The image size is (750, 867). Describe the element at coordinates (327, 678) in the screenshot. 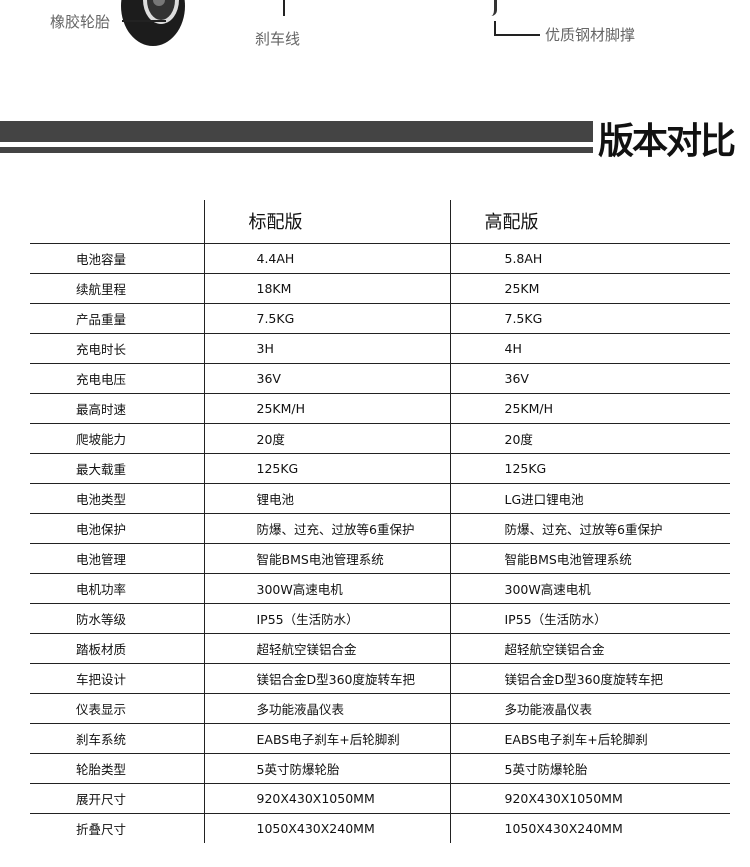

I see `standard-value: 镁铝合金D型360度旋转车把` at that location.